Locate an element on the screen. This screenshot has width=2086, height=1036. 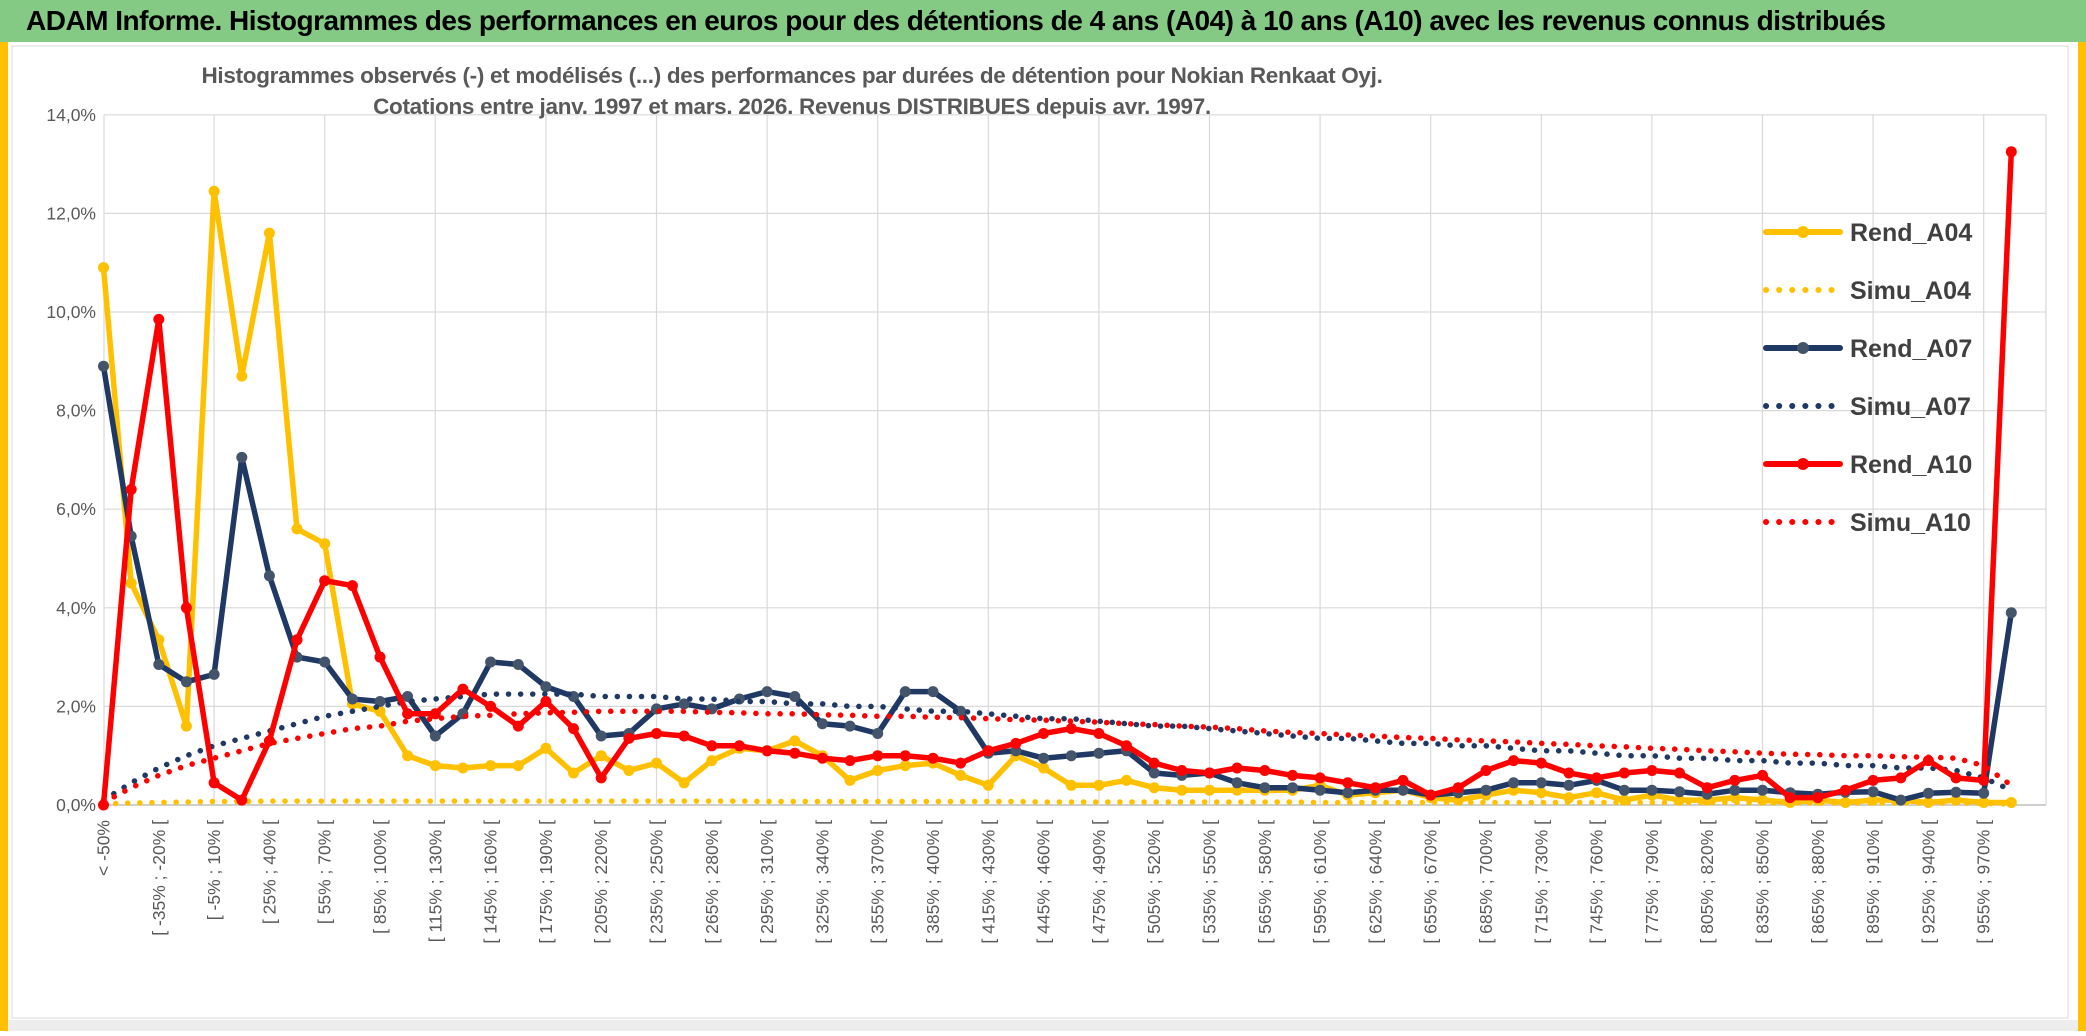
x-axis-label: [ 955% ; 970% [ is located at coordinates (1984, 882).